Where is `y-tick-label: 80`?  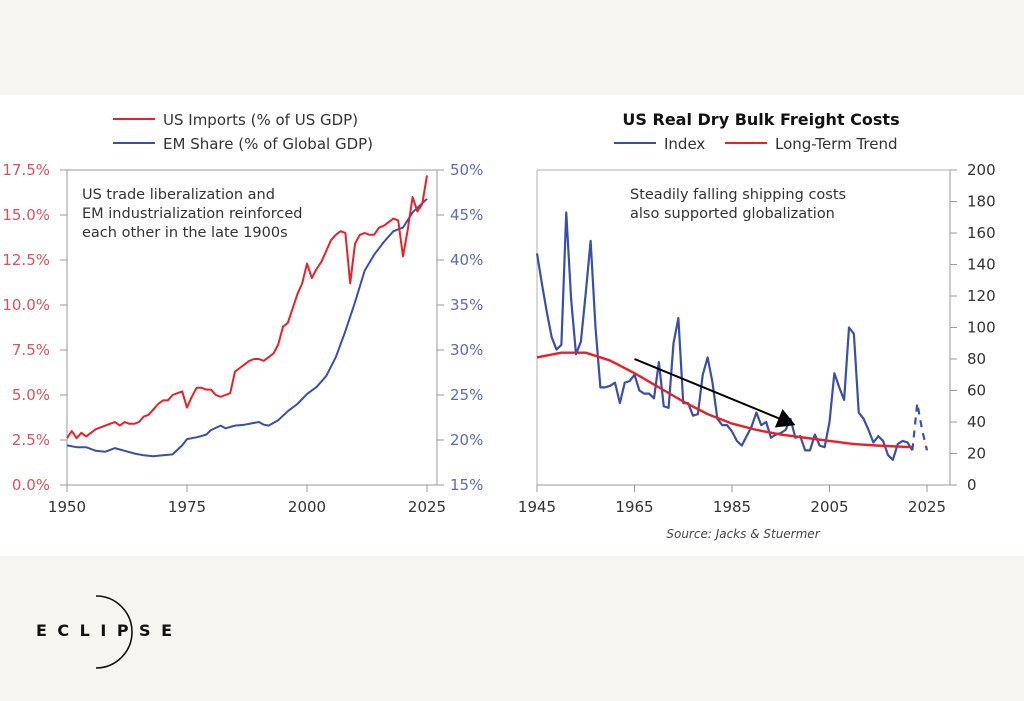 y-tick-label: 80 is located at coordinates (976, 359).